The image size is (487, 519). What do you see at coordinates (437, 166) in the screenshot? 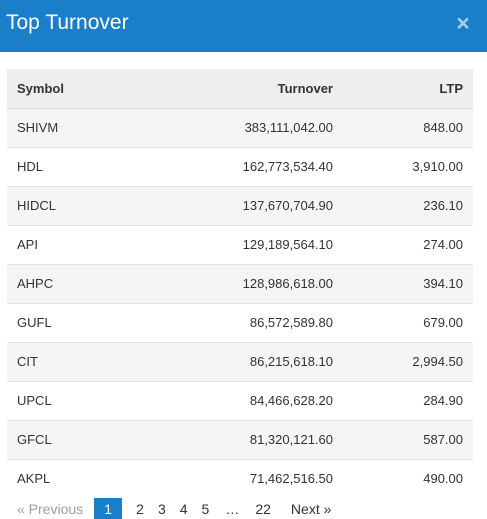
I see `cell-ltp: 3,910.00` at bounding box center [437, 166].